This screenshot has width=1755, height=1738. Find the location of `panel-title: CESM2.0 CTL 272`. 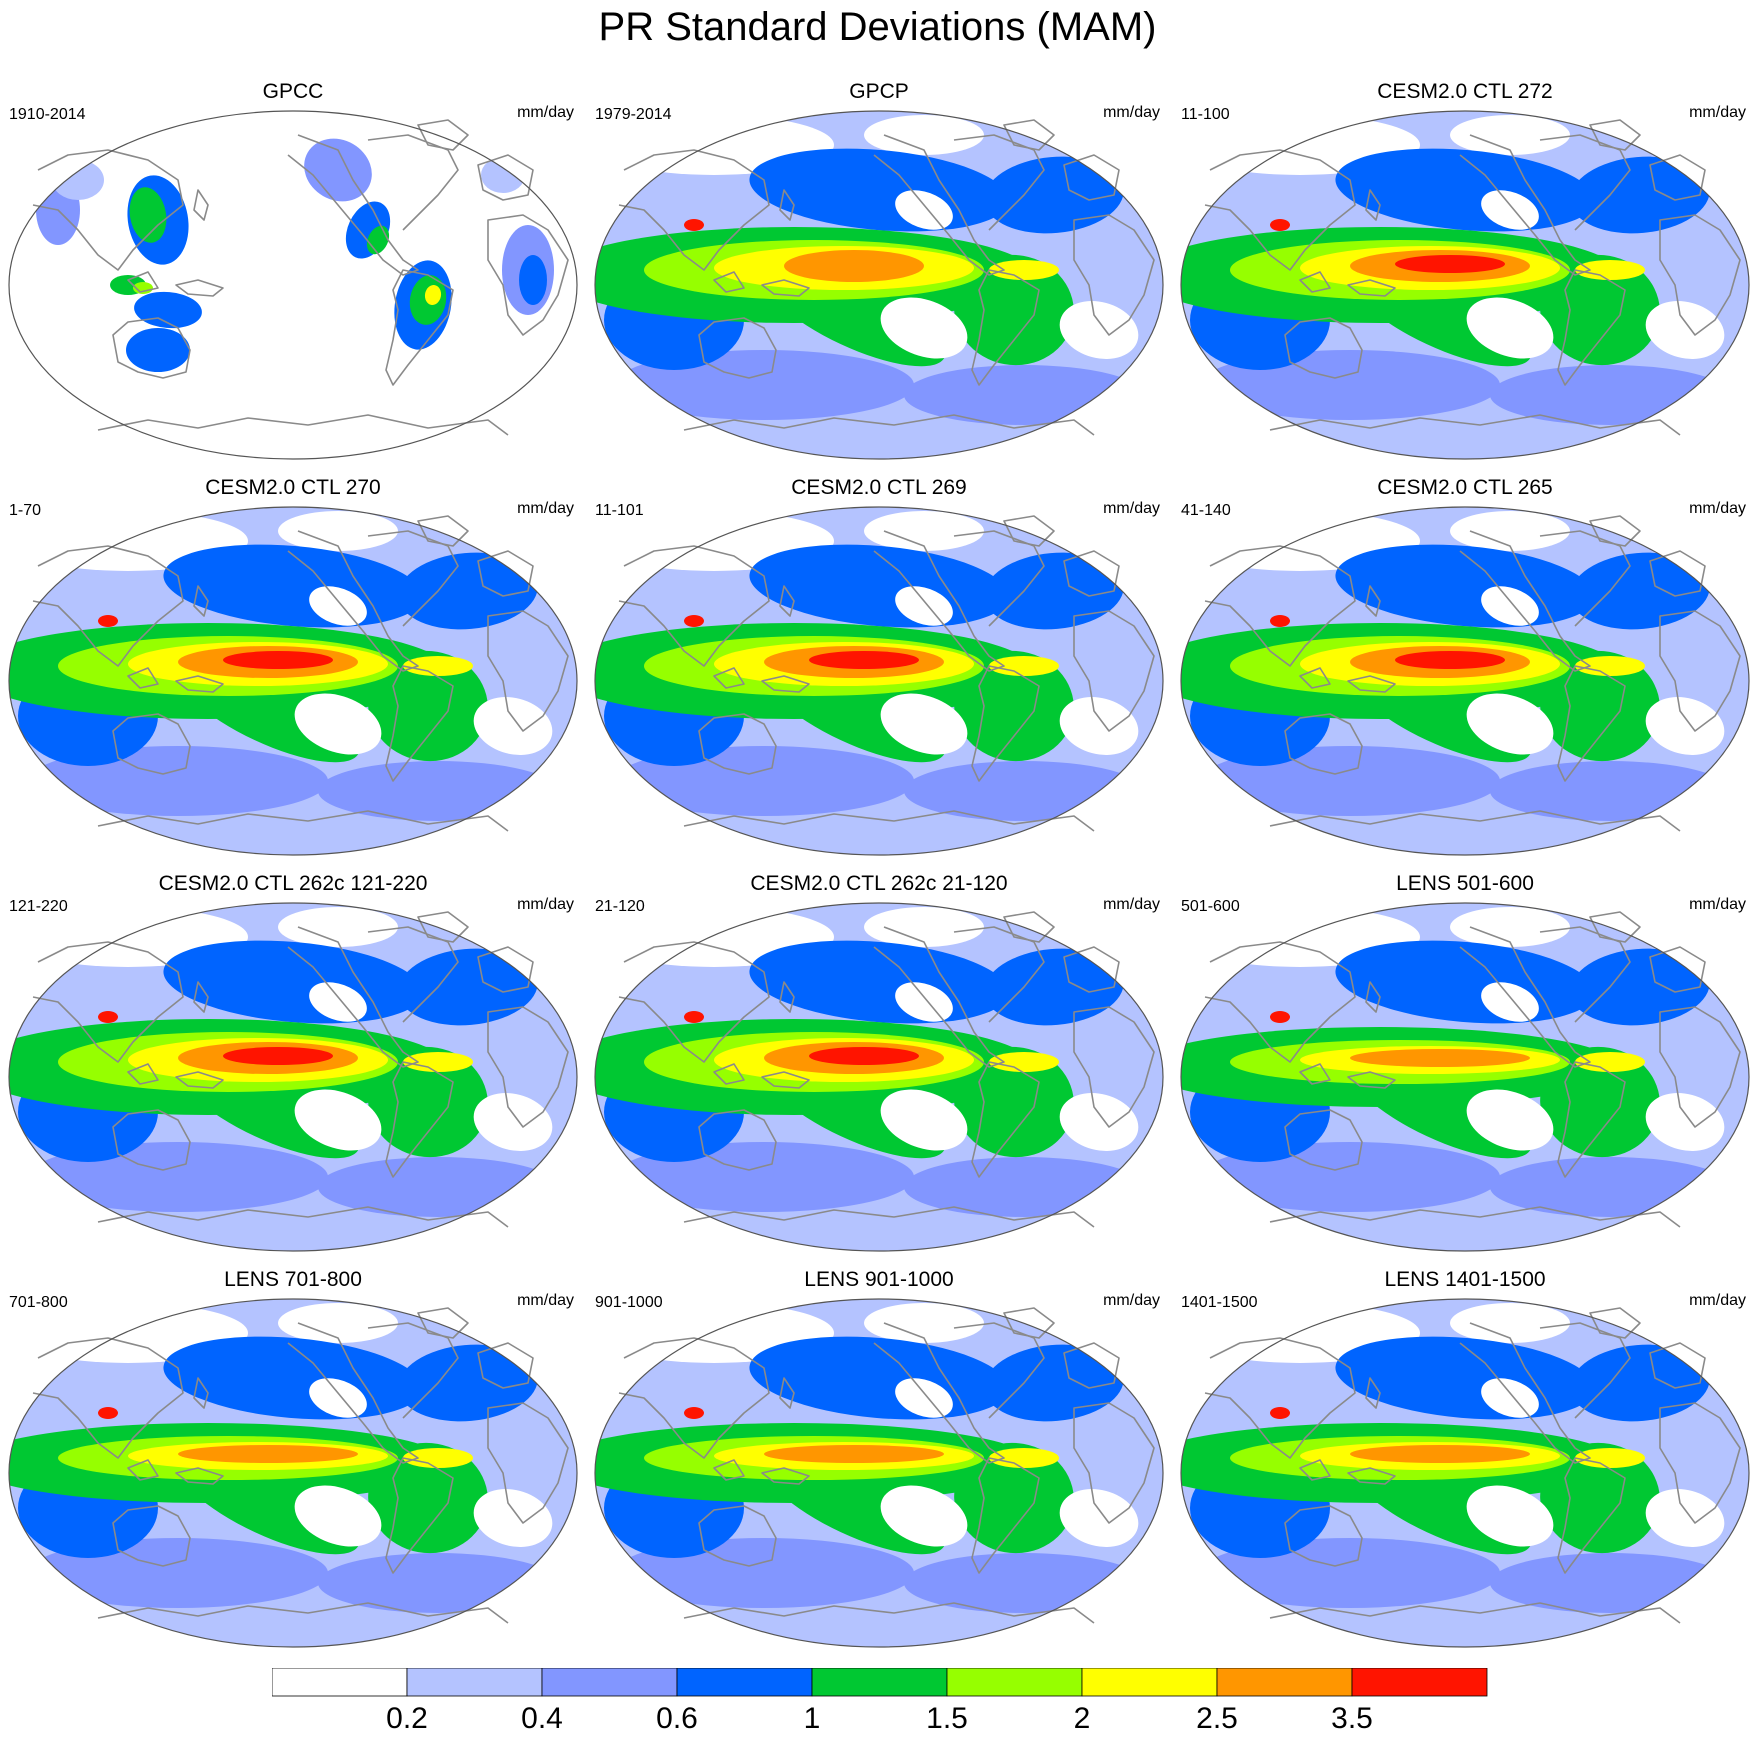

panel-title: CESM2.0 CTL 272 is located at coordinates (1465, 91).